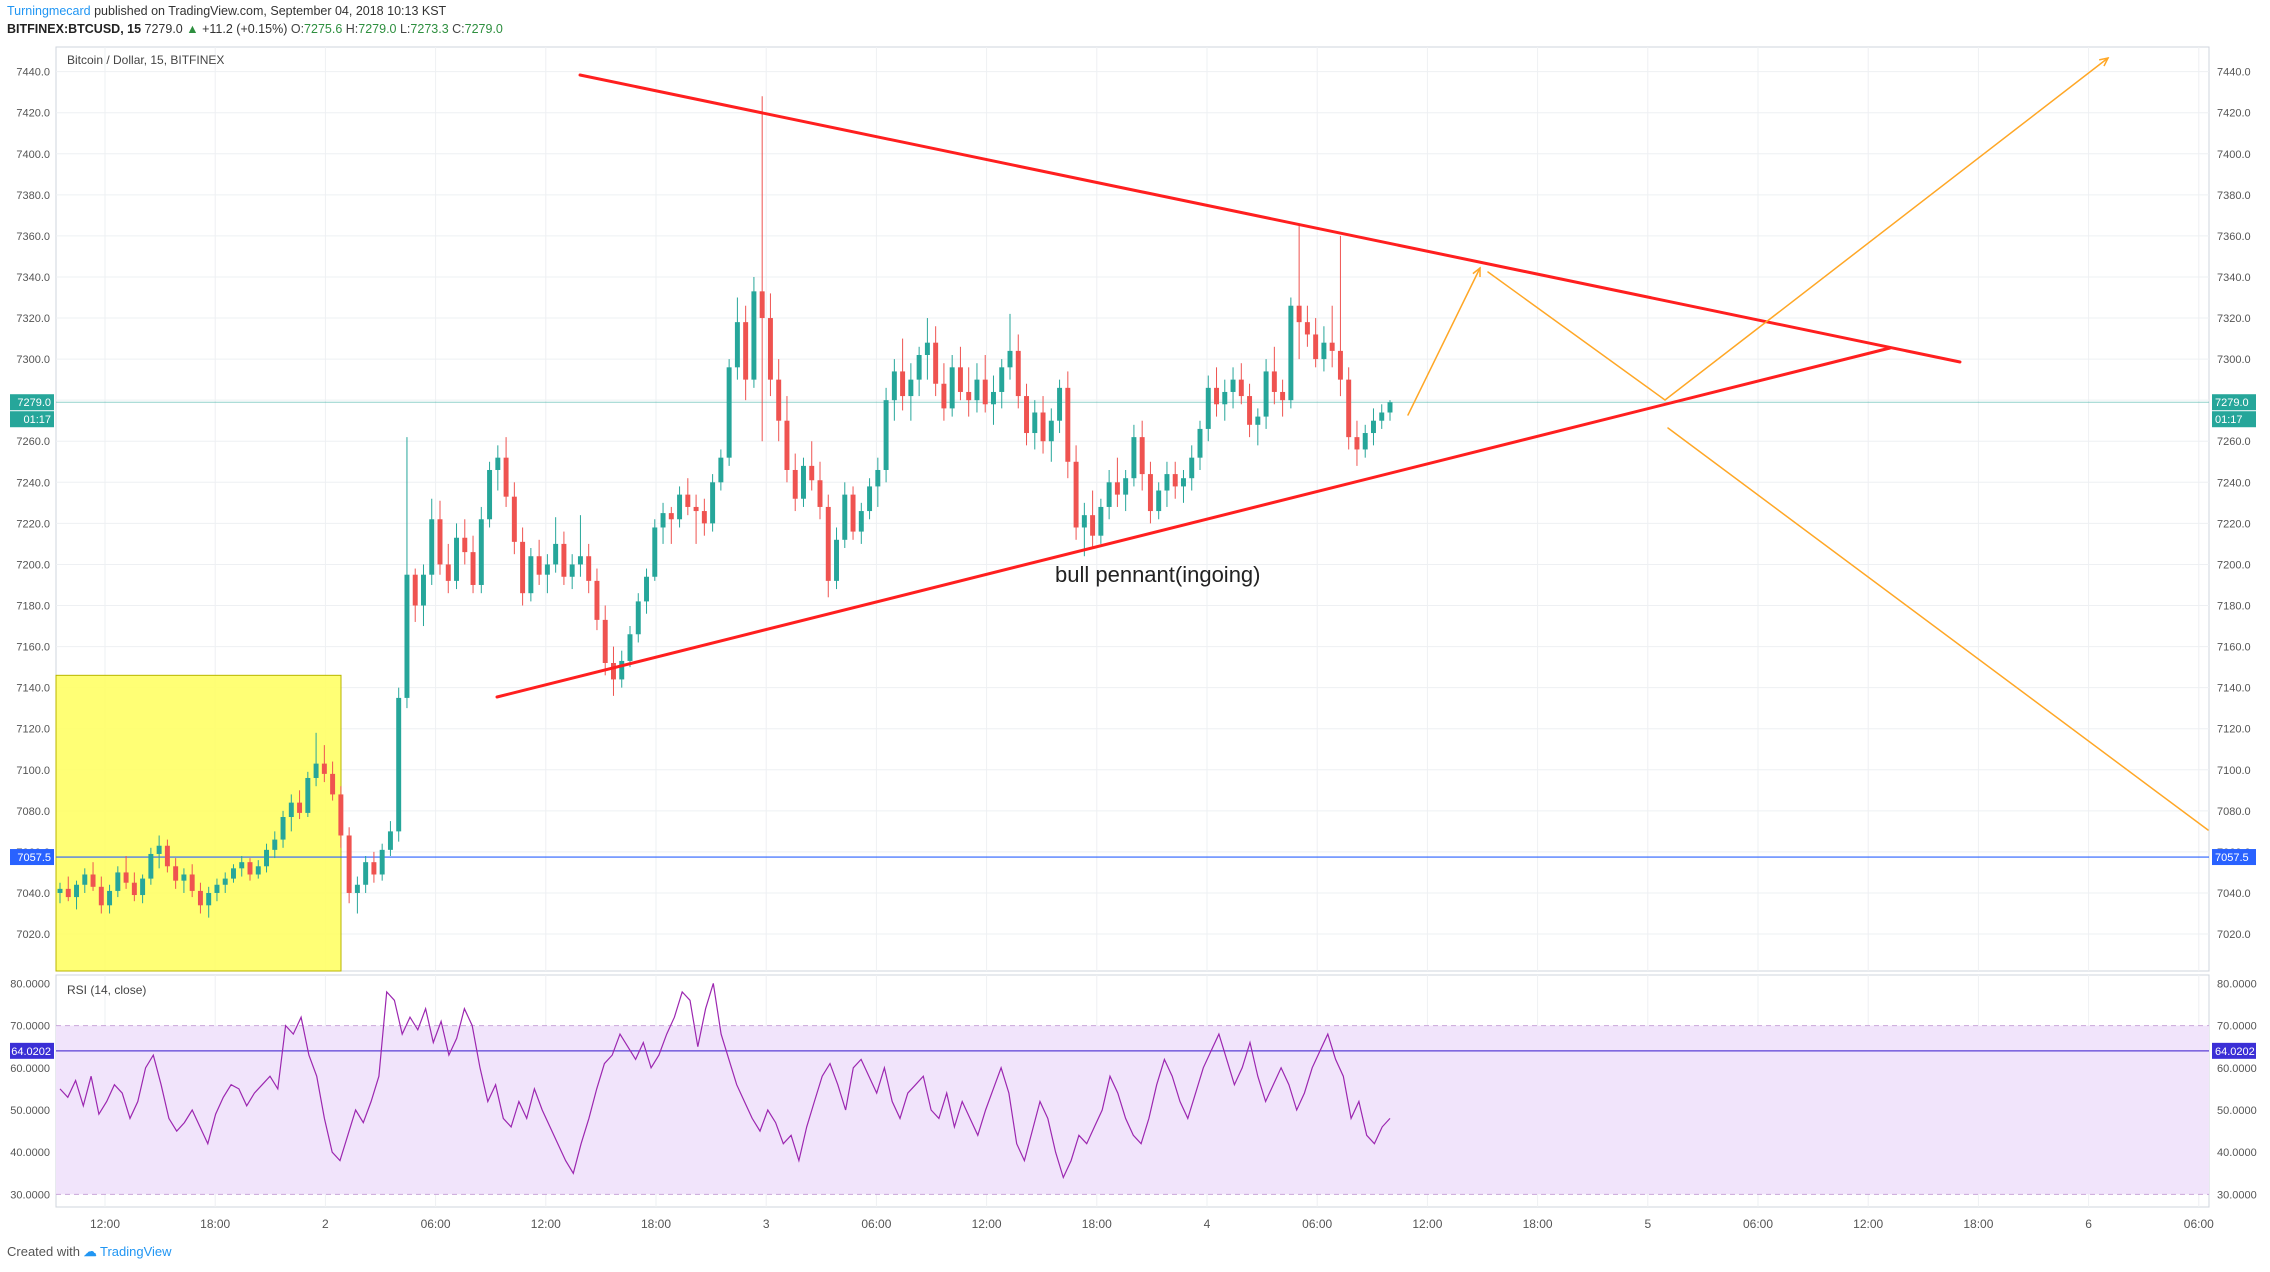 This screenshot has height=1272, width=2270. I want to click on price-tick-label-left: 7120.0, so click(33, 730).